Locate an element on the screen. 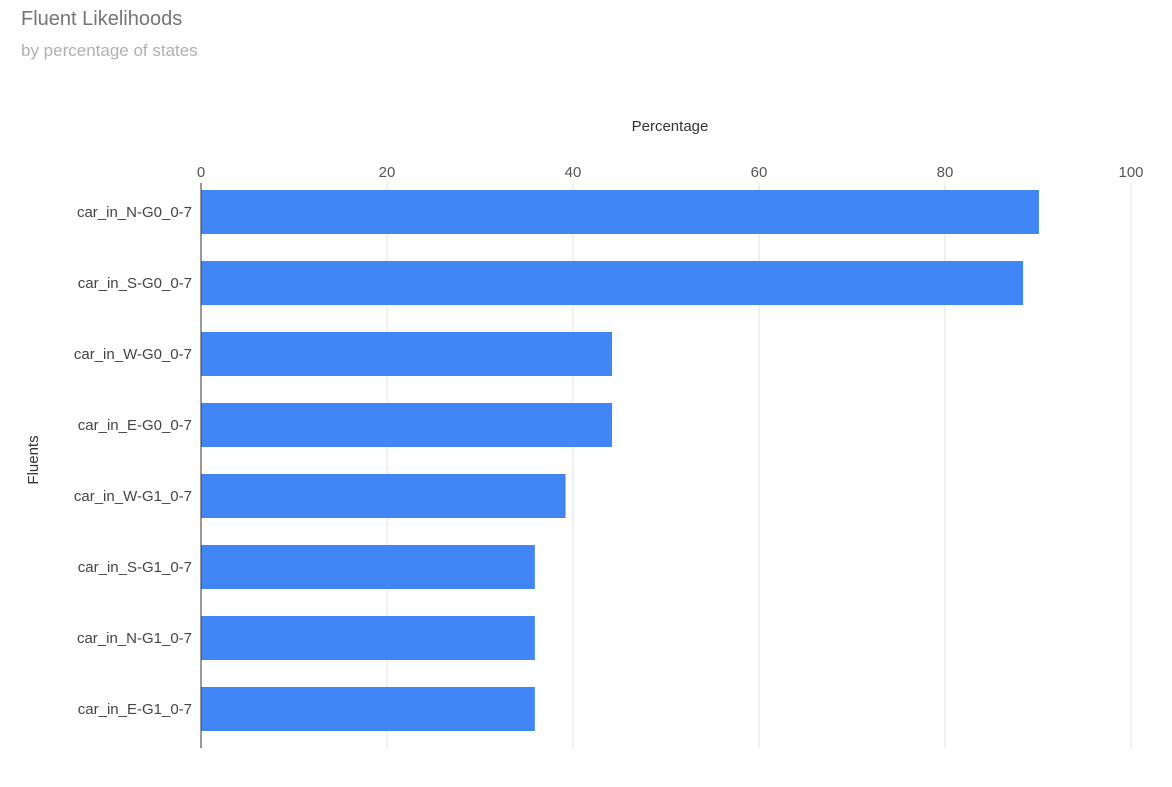 Image resolution: width=1172 pixels, height=787 pixels. category-label: car_in_N-G0_0-7 is located at coordinates (134, 212).